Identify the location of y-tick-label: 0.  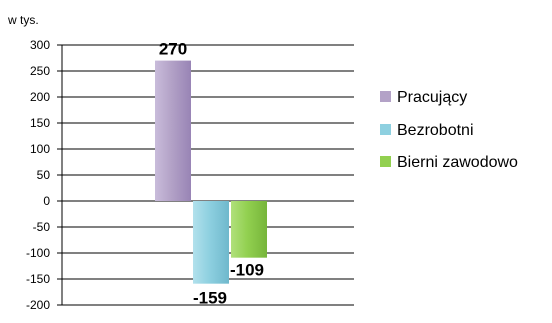
(46, 201).